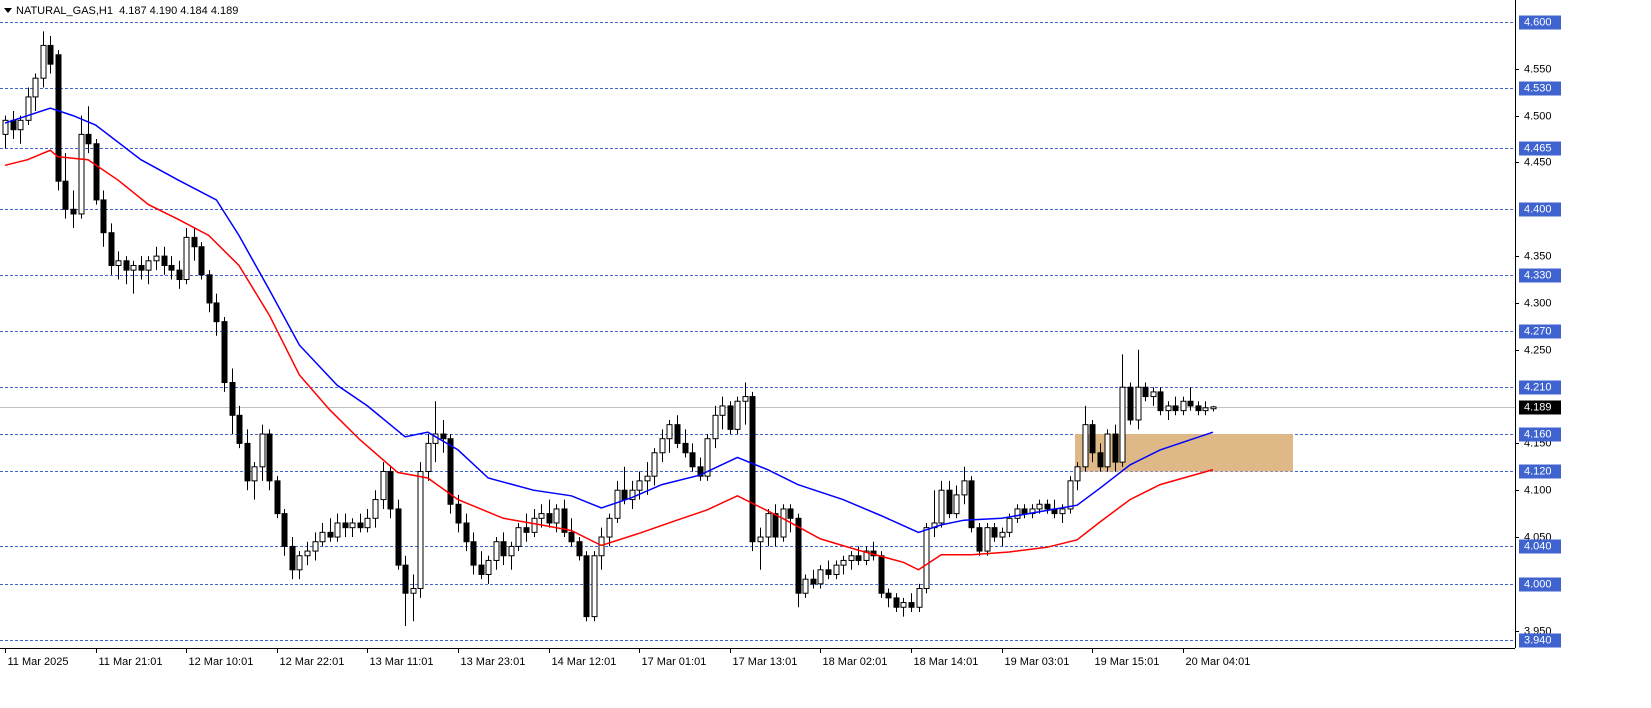 This screenshot has height=708, width=1651. What do you see at coordinates (8, 10) in the screenshot?
I see `symbol-menu-icon` at bounding box center [8, 10].